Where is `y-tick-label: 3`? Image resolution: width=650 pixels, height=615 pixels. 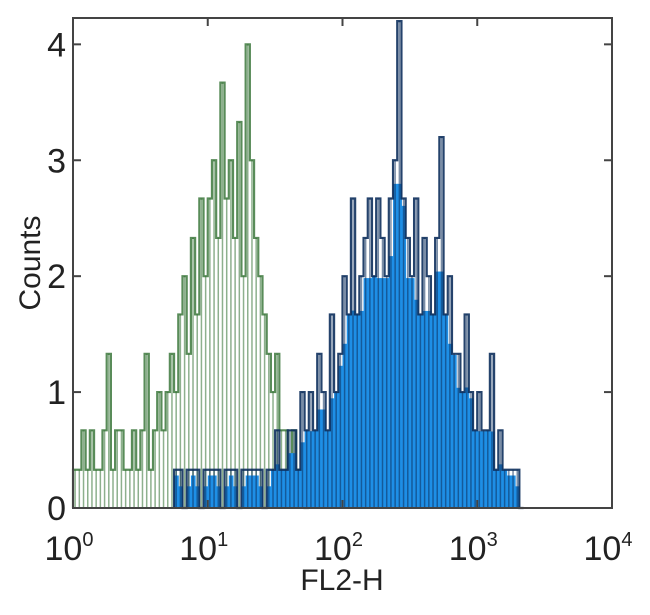
y-tick-label: 3 is located at coordinates (56, 161).